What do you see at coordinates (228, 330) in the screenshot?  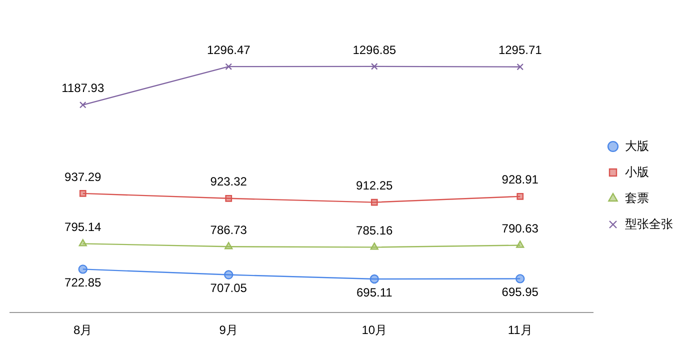 I see `x-tick-label: 9月` at bounding box center [228, 330].